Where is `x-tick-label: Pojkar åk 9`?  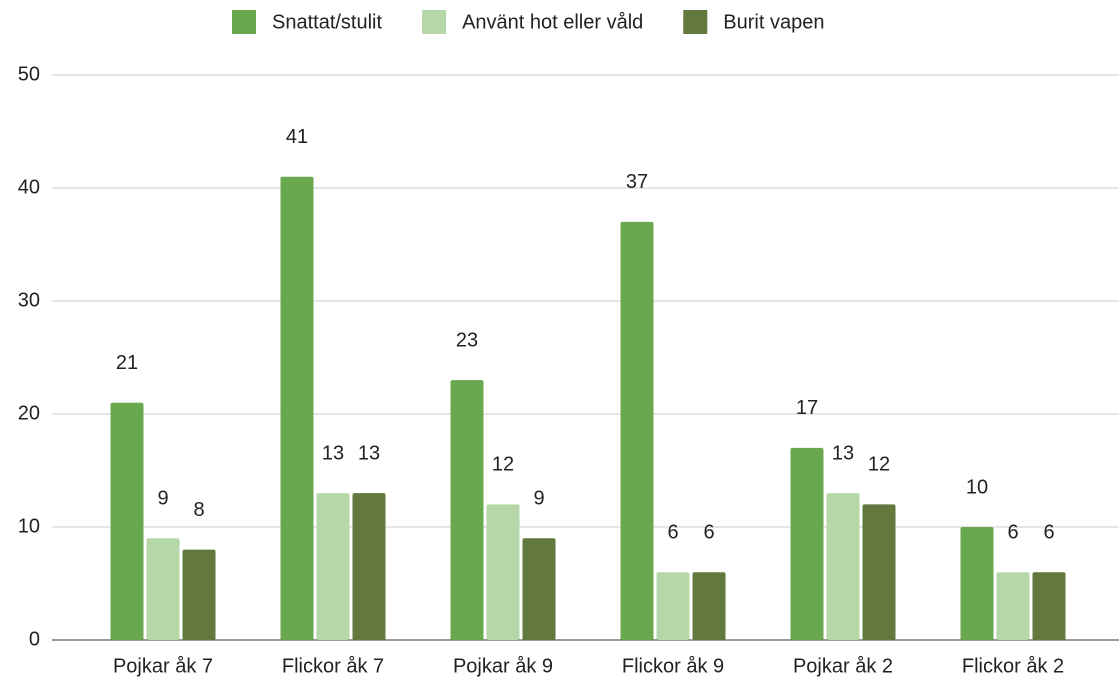
x-tick-label: Pojkar åk 9 is located at coordinates (503, 666).